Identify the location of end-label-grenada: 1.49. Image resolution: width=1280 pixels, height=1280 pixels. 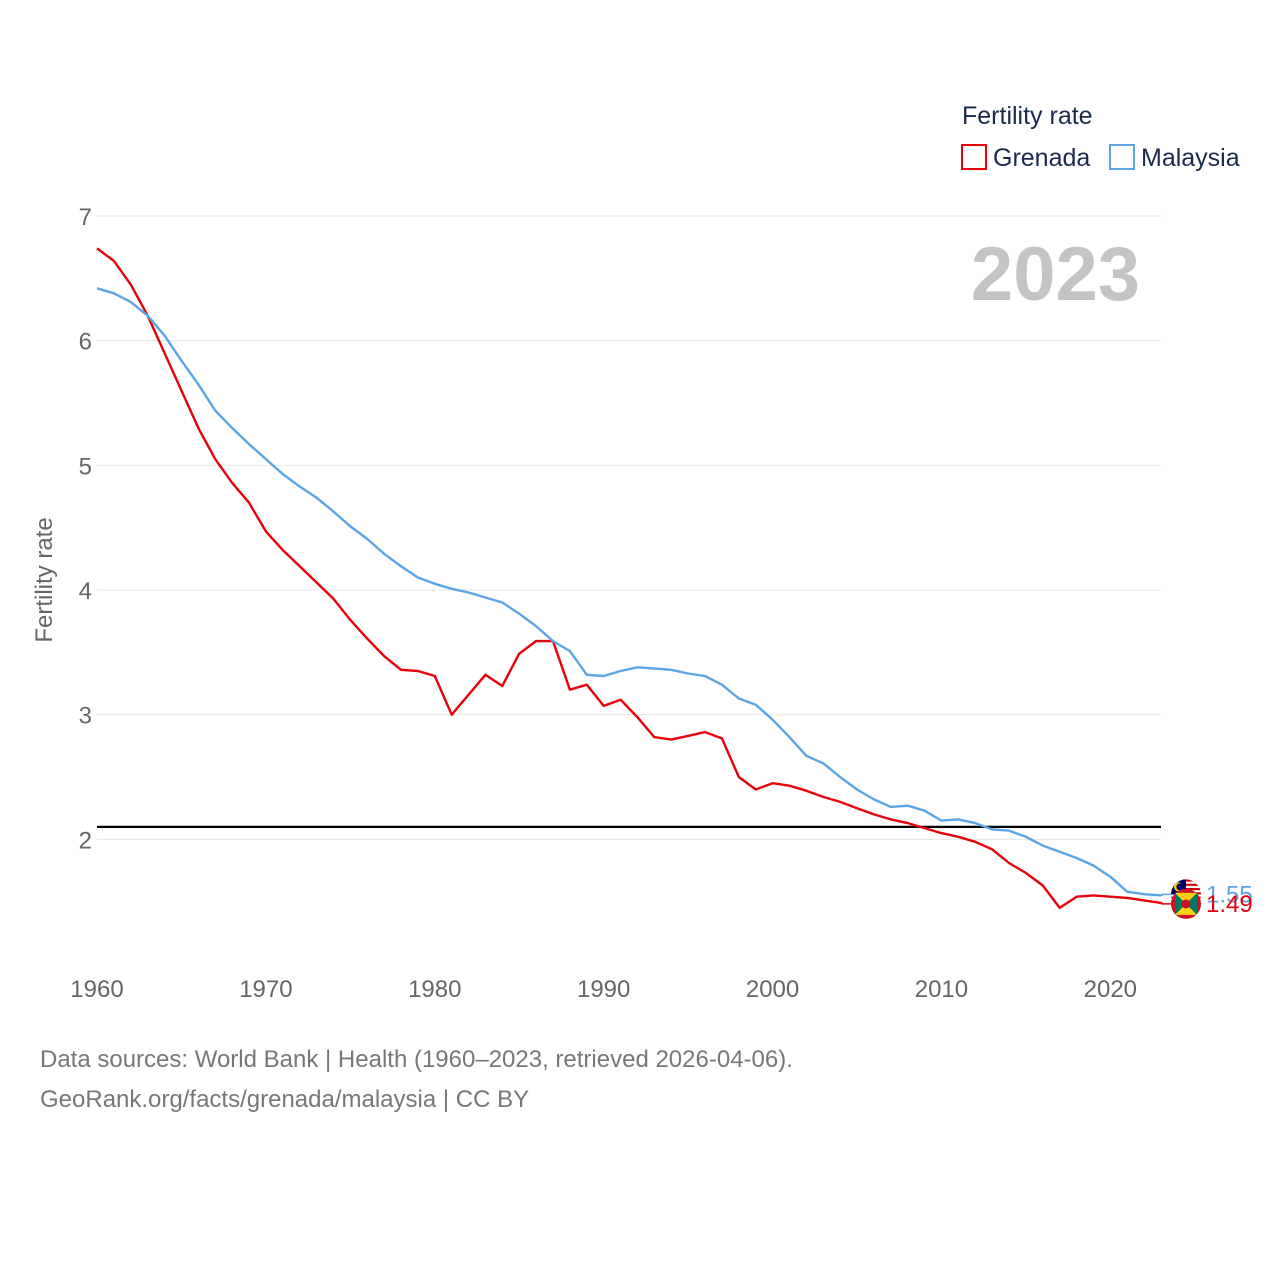
(1229, 904).